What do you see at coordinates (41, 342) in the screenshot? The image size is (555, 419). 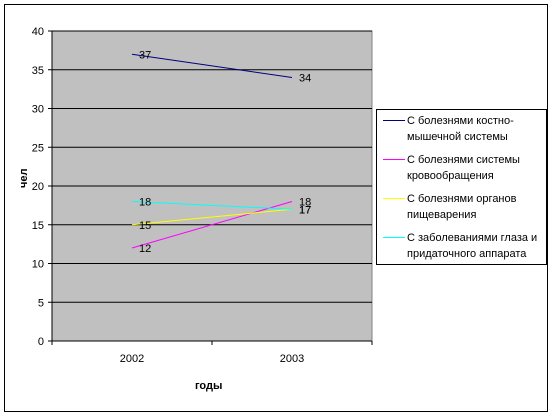 I see `y-tick-label: 0` at bounding box center [41, 342].